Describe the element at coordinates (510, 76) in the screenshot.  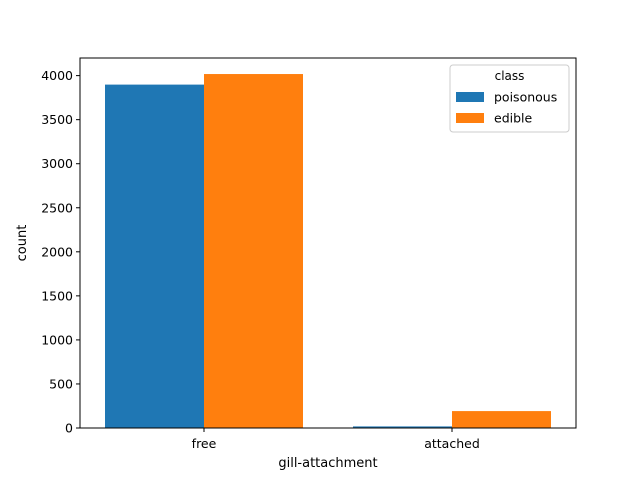
I see `legend-title: class` at that location.